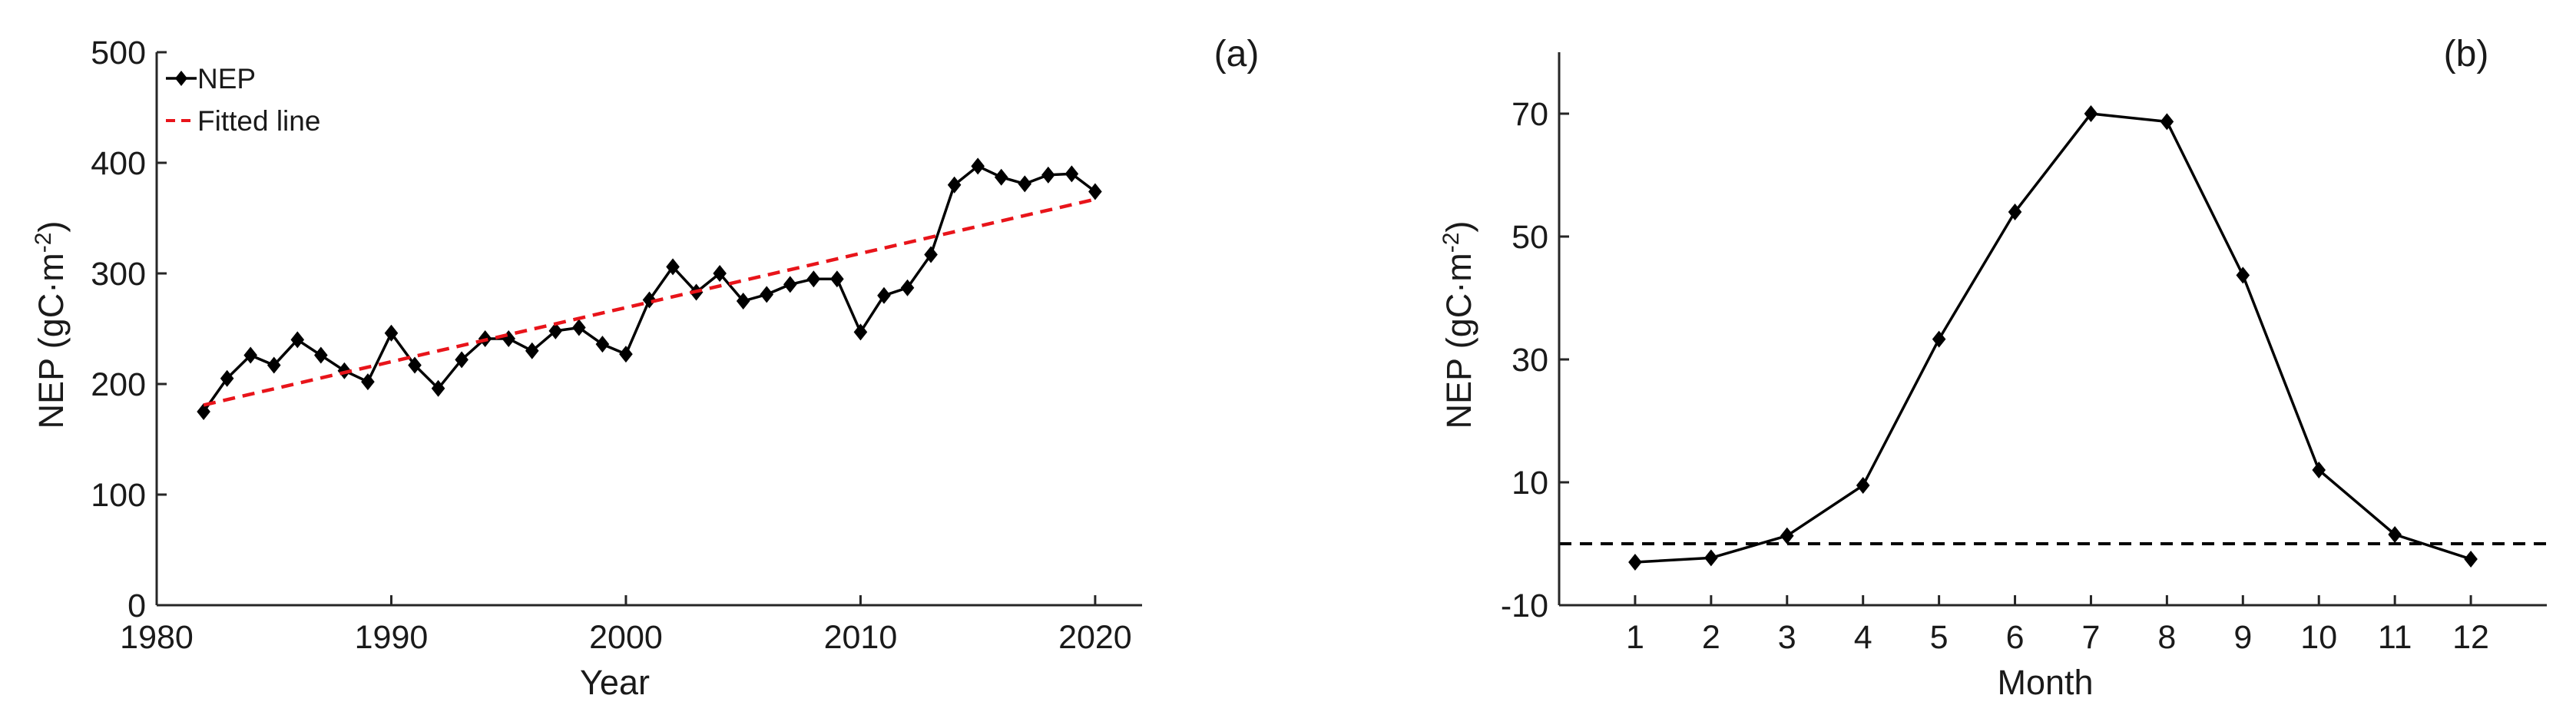 This screenshot has height=725, width=2576. I want to click on x-tick-label-b: 10, so click(2318, 637).